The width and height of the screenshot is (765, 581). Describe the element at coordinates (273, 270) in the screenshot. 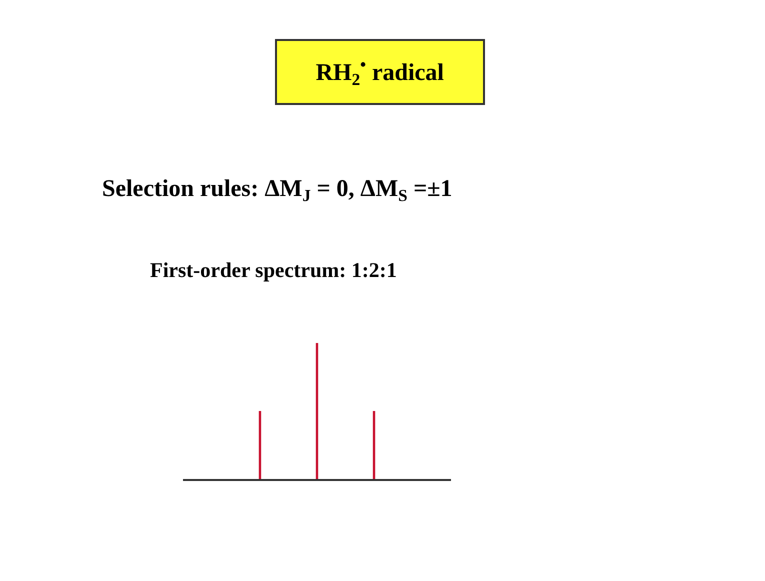

I see `text: First-order spectrum: 1:2:1` at that location.